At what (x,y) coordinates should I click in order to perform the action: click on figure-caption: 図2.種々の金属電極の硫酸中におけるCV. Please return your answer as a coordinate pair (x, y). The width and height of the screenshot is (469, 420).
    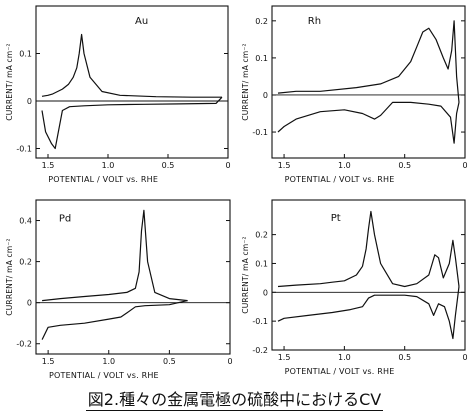
    Looking at the image, I should click on (234, 400).